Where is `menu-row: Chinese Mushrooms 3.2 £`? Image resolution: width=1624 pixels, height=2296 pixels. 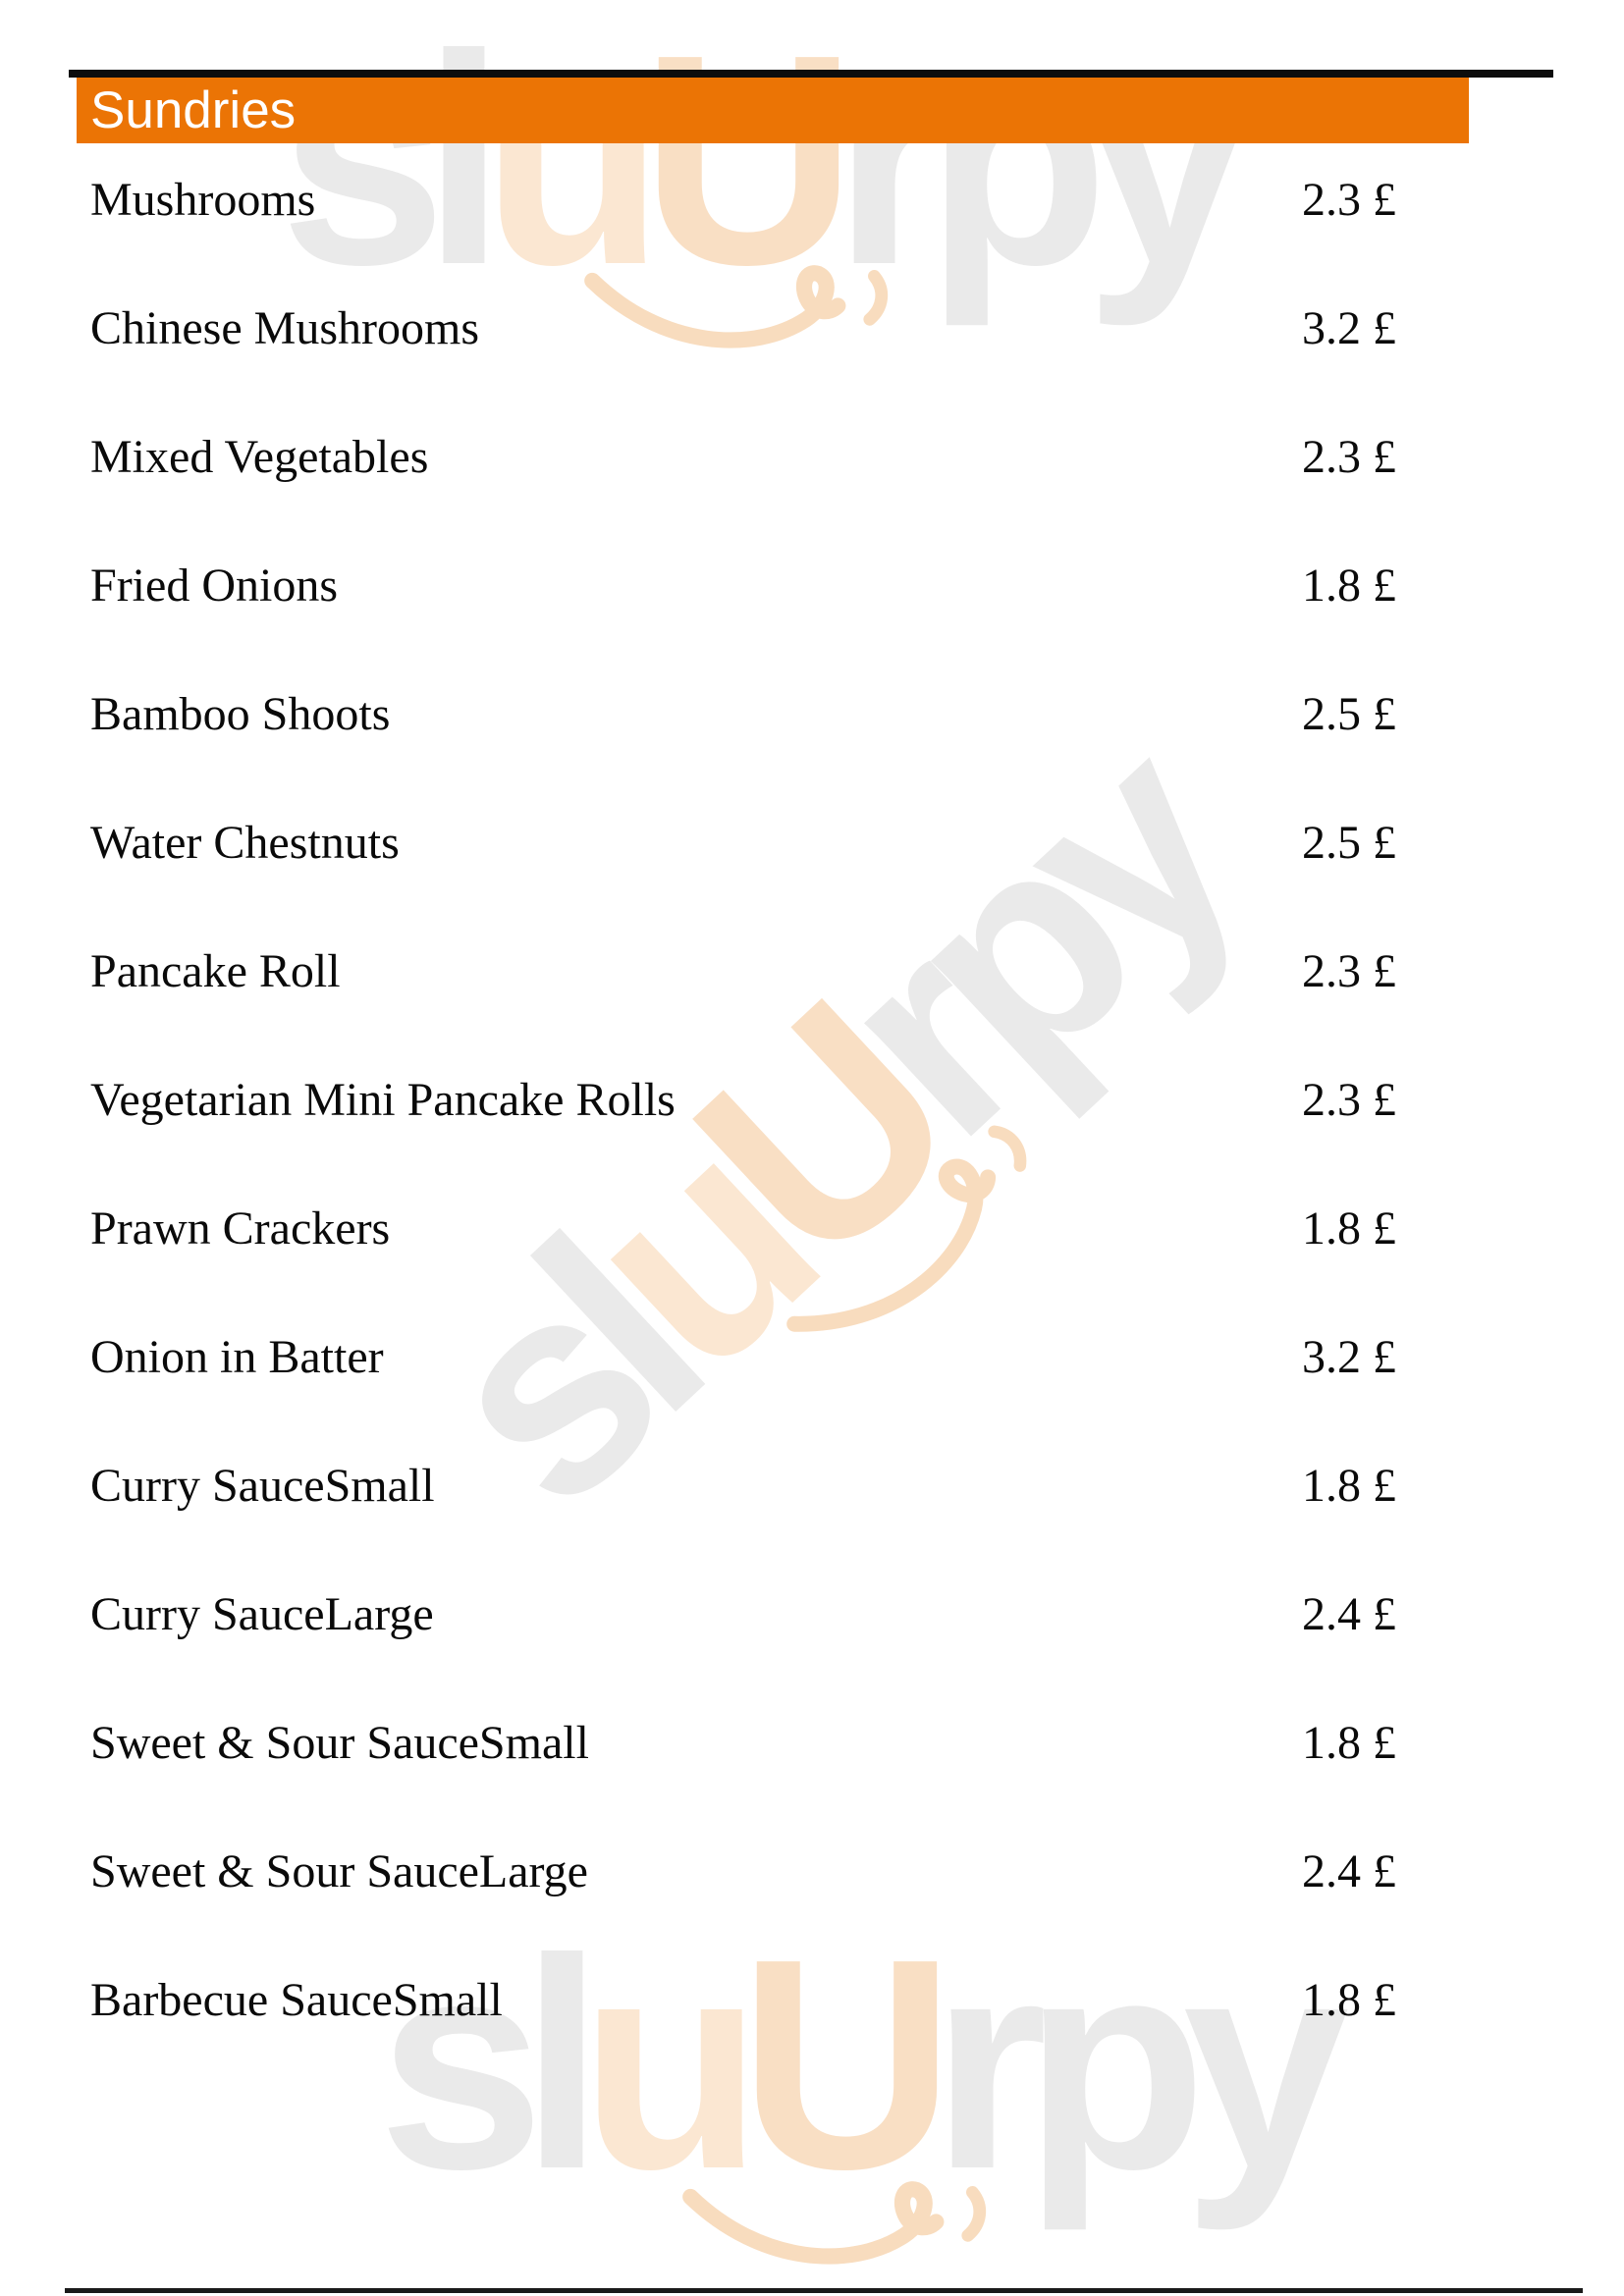 menu-row: Chinese Mushrooms 3.2 £ is located at coordinates (812, 365).